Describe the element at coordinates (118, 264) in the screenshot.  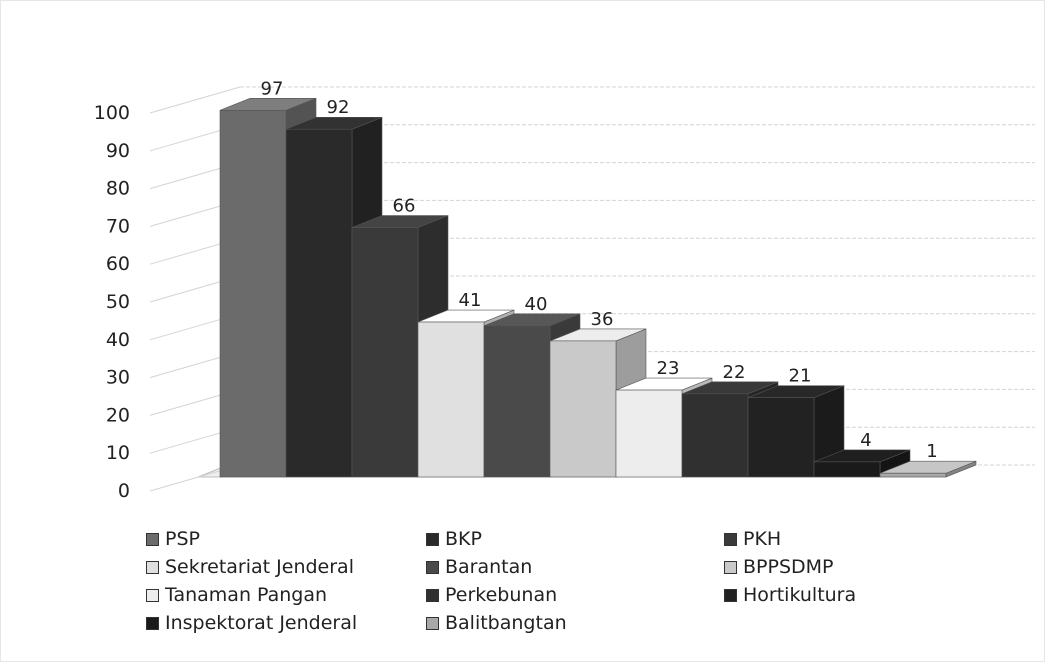
I see `y-tick-label: 60` at that location.